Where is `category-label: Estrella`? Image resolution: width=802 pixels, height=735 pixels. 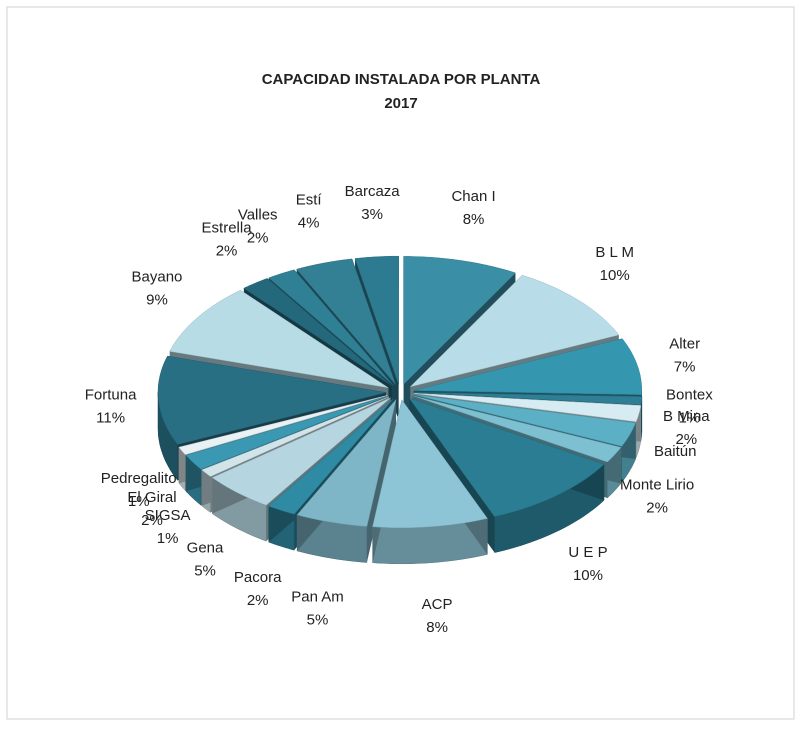 category-label: Estrella is located at coordinates (227, 228).